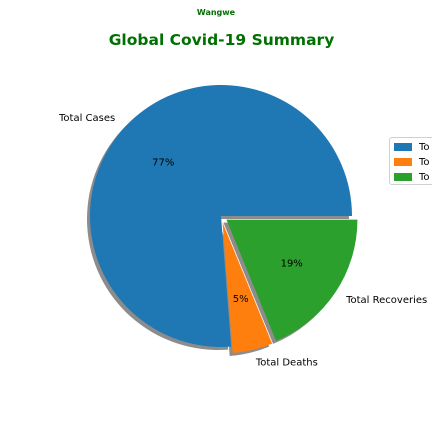  What do you see at coordinates (163, 163) in the screenshot?
I see `slice-pct-label-1: 77%` at bounding box center [163, 163].